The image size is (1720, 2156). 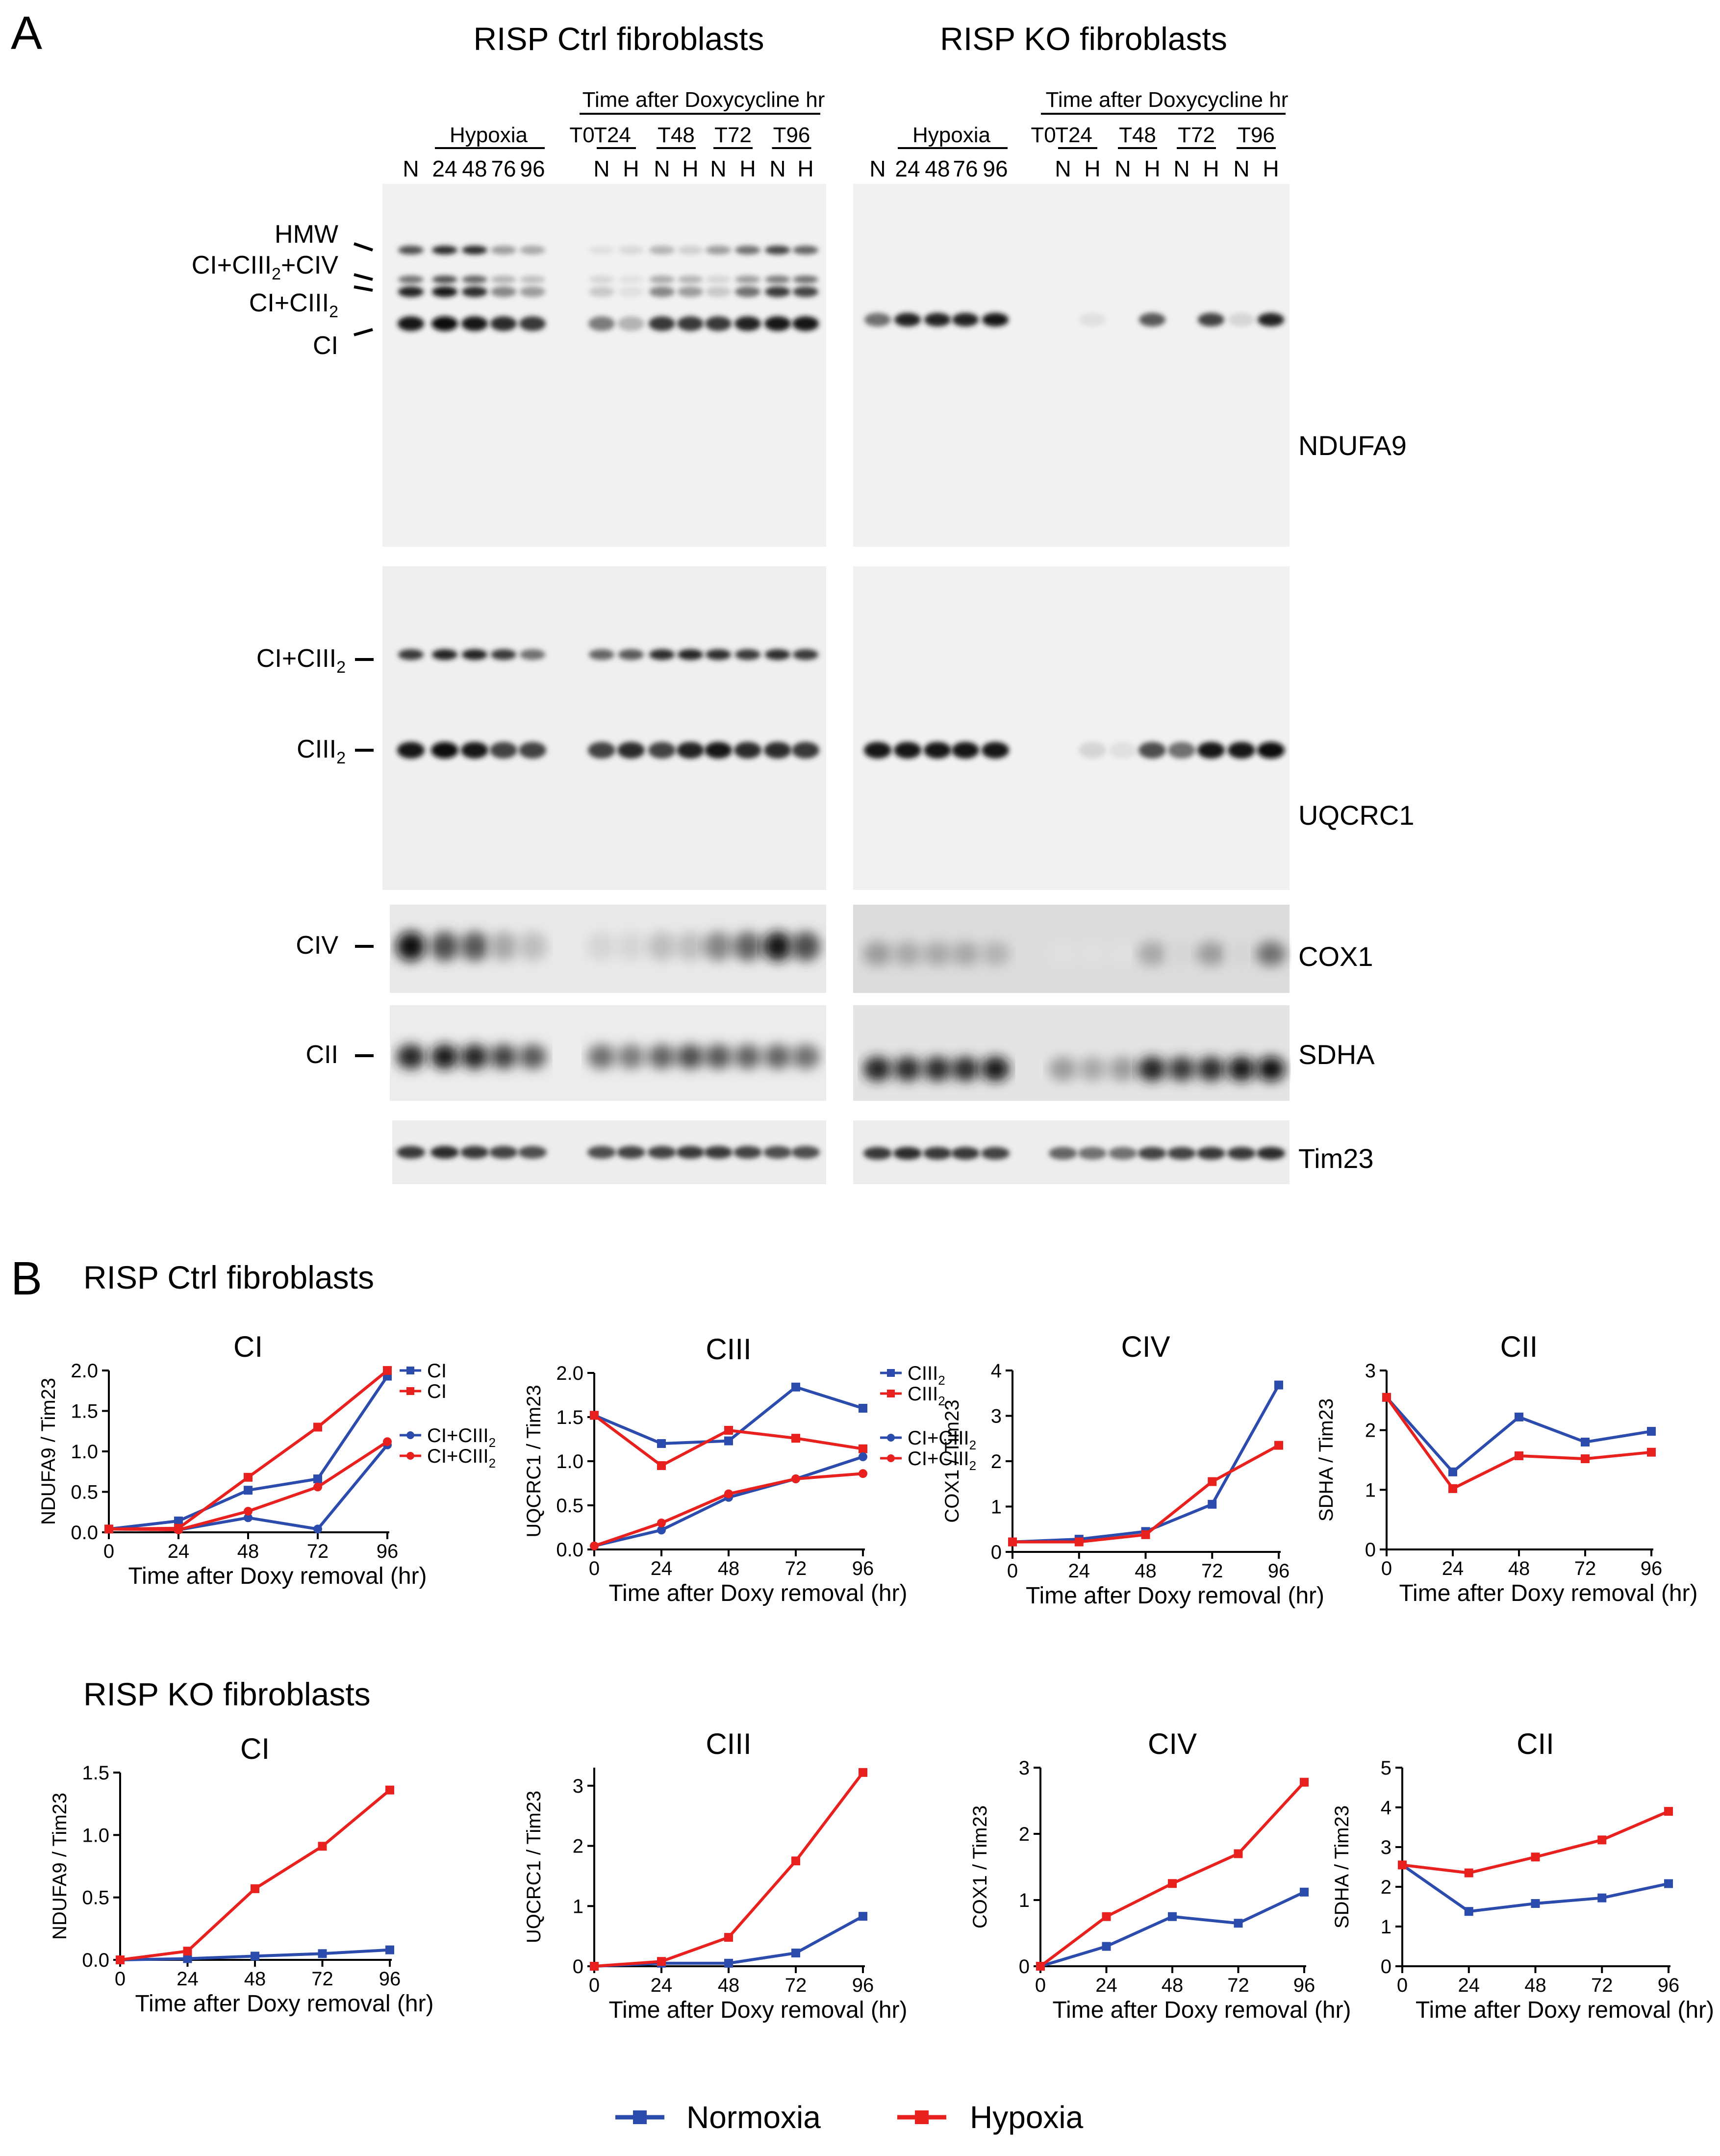 What do you see at coordinates (1043, 135) in the screenshot?
I see `time-group-t0-ko: T0` at bounding box center [1043, 135].